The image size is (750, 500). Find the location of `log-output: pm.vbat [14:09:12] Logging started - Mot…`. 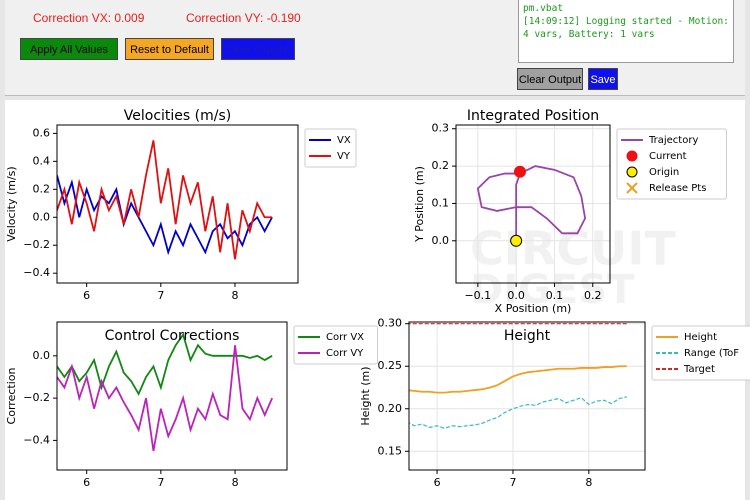

log-output: pm.vbat [14:09:12] Logging started - Mot… is located at coordinates (626, 31).